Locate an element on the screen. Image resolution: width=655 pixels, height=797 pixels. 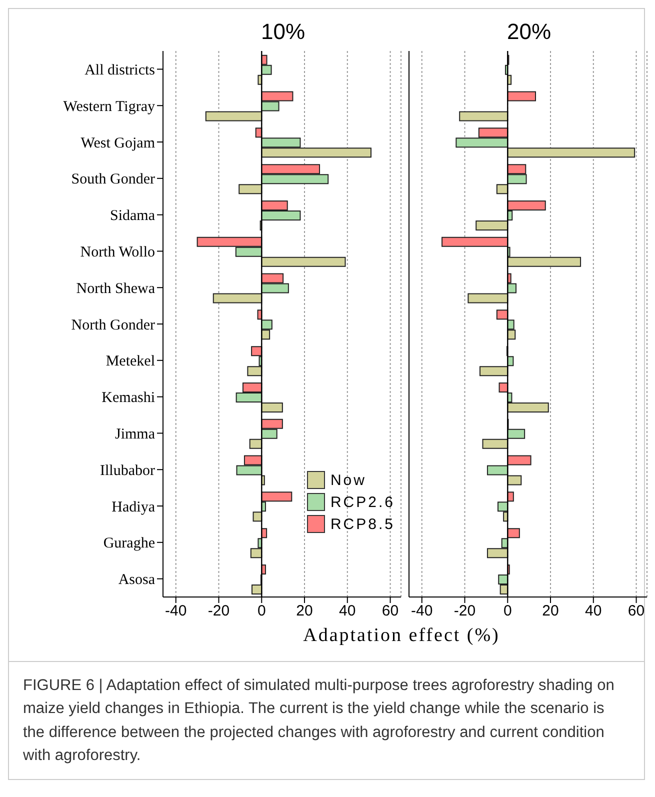
caption: FIGURE 6 | Adaptation effect of simulated multi-purpose trees agroforestry shading on maize yield changes in Ethiopia. The current is the yield change while the scenario is the difference between the projected changes with agroforestry and current condition with agroforestry. is located at coordinates (326, 720).